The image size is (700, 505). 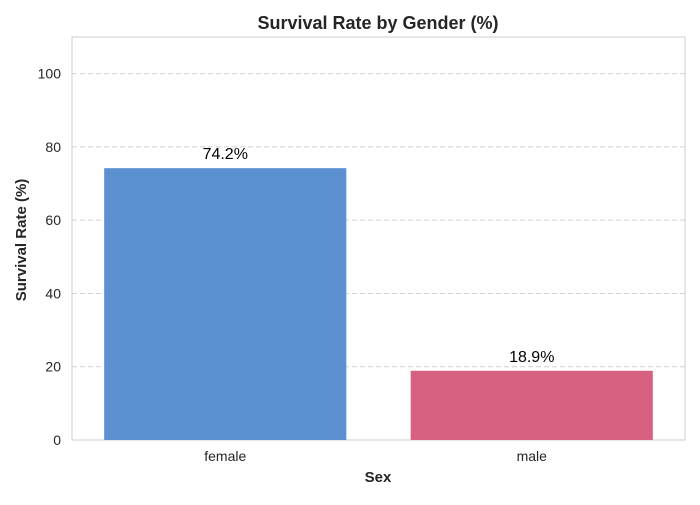 What do you see at coordinates (53, 147) in the screenshot?
I see `y-tick-label: 80` at bounding box center [53, 147].